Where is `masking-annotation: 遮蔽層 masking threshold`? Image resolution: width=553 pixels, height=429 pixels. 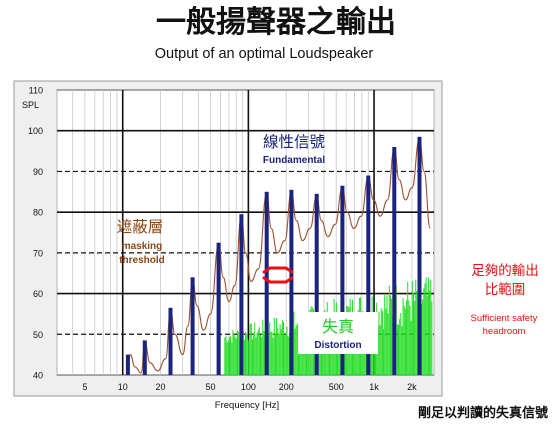
masking-annotation: 遮蔽層 masking threshold is located at coordinates (141, 242).